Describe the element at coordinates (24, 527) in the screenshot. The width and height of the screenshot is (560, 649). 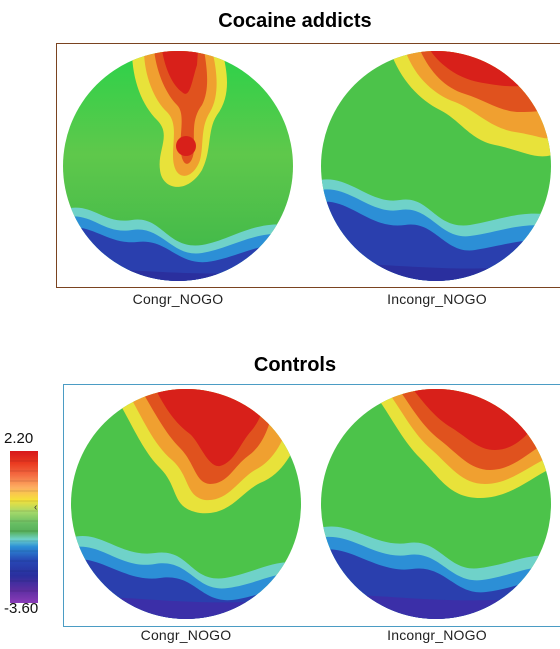
I see `color-scale-bar` at that location.